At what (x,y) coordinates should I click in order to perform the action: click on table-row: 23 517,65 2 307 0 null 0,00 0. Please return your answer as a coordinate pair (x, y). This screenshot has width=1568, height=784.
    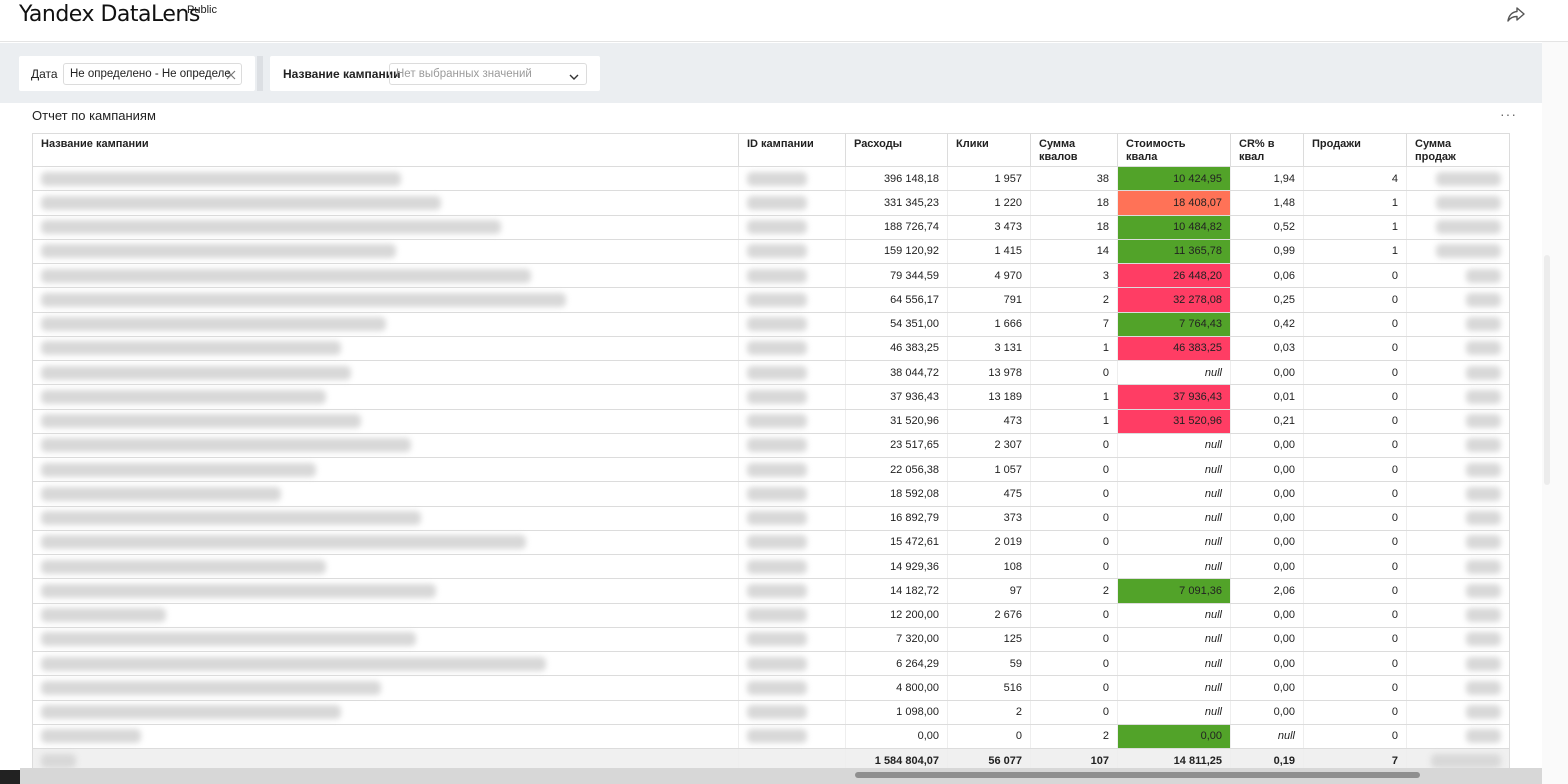
    Looking at the image, I should click on (771, 446).